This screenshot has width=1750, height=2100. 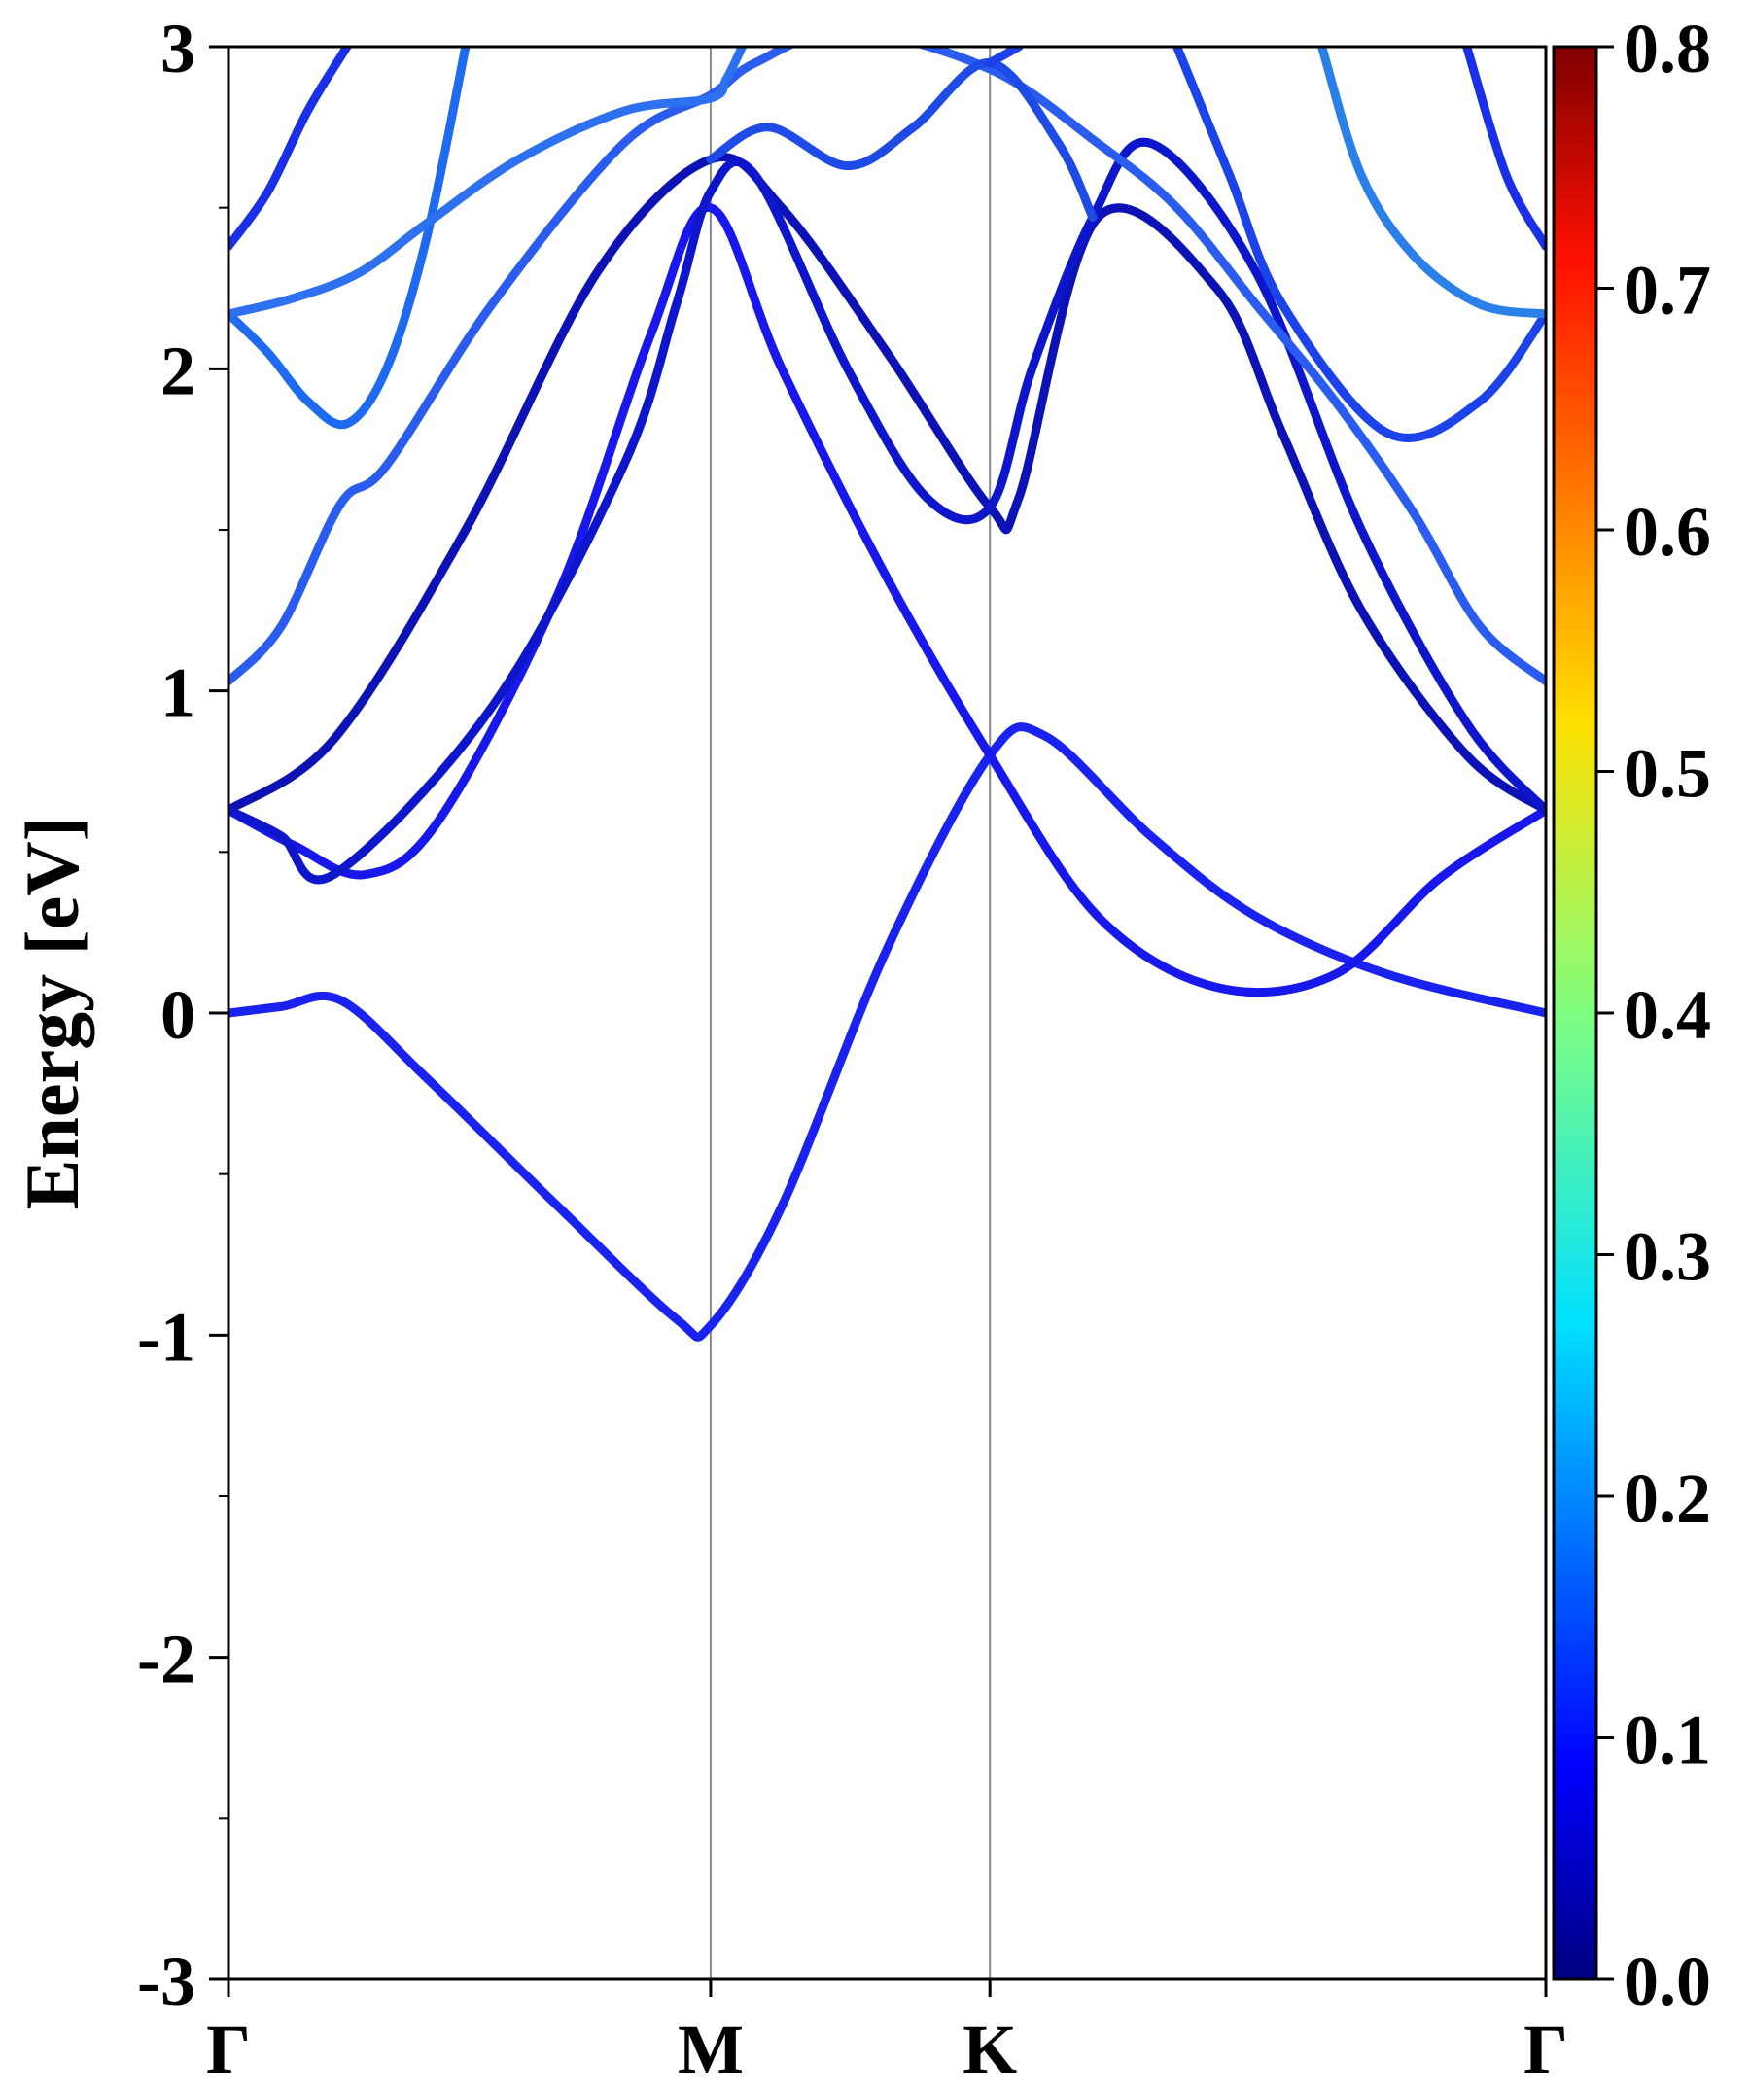 What do you see at coordinates (166, 1981) in the screenshot?
I see `y-tick-label: -3` at bounding box center [166, 1981].